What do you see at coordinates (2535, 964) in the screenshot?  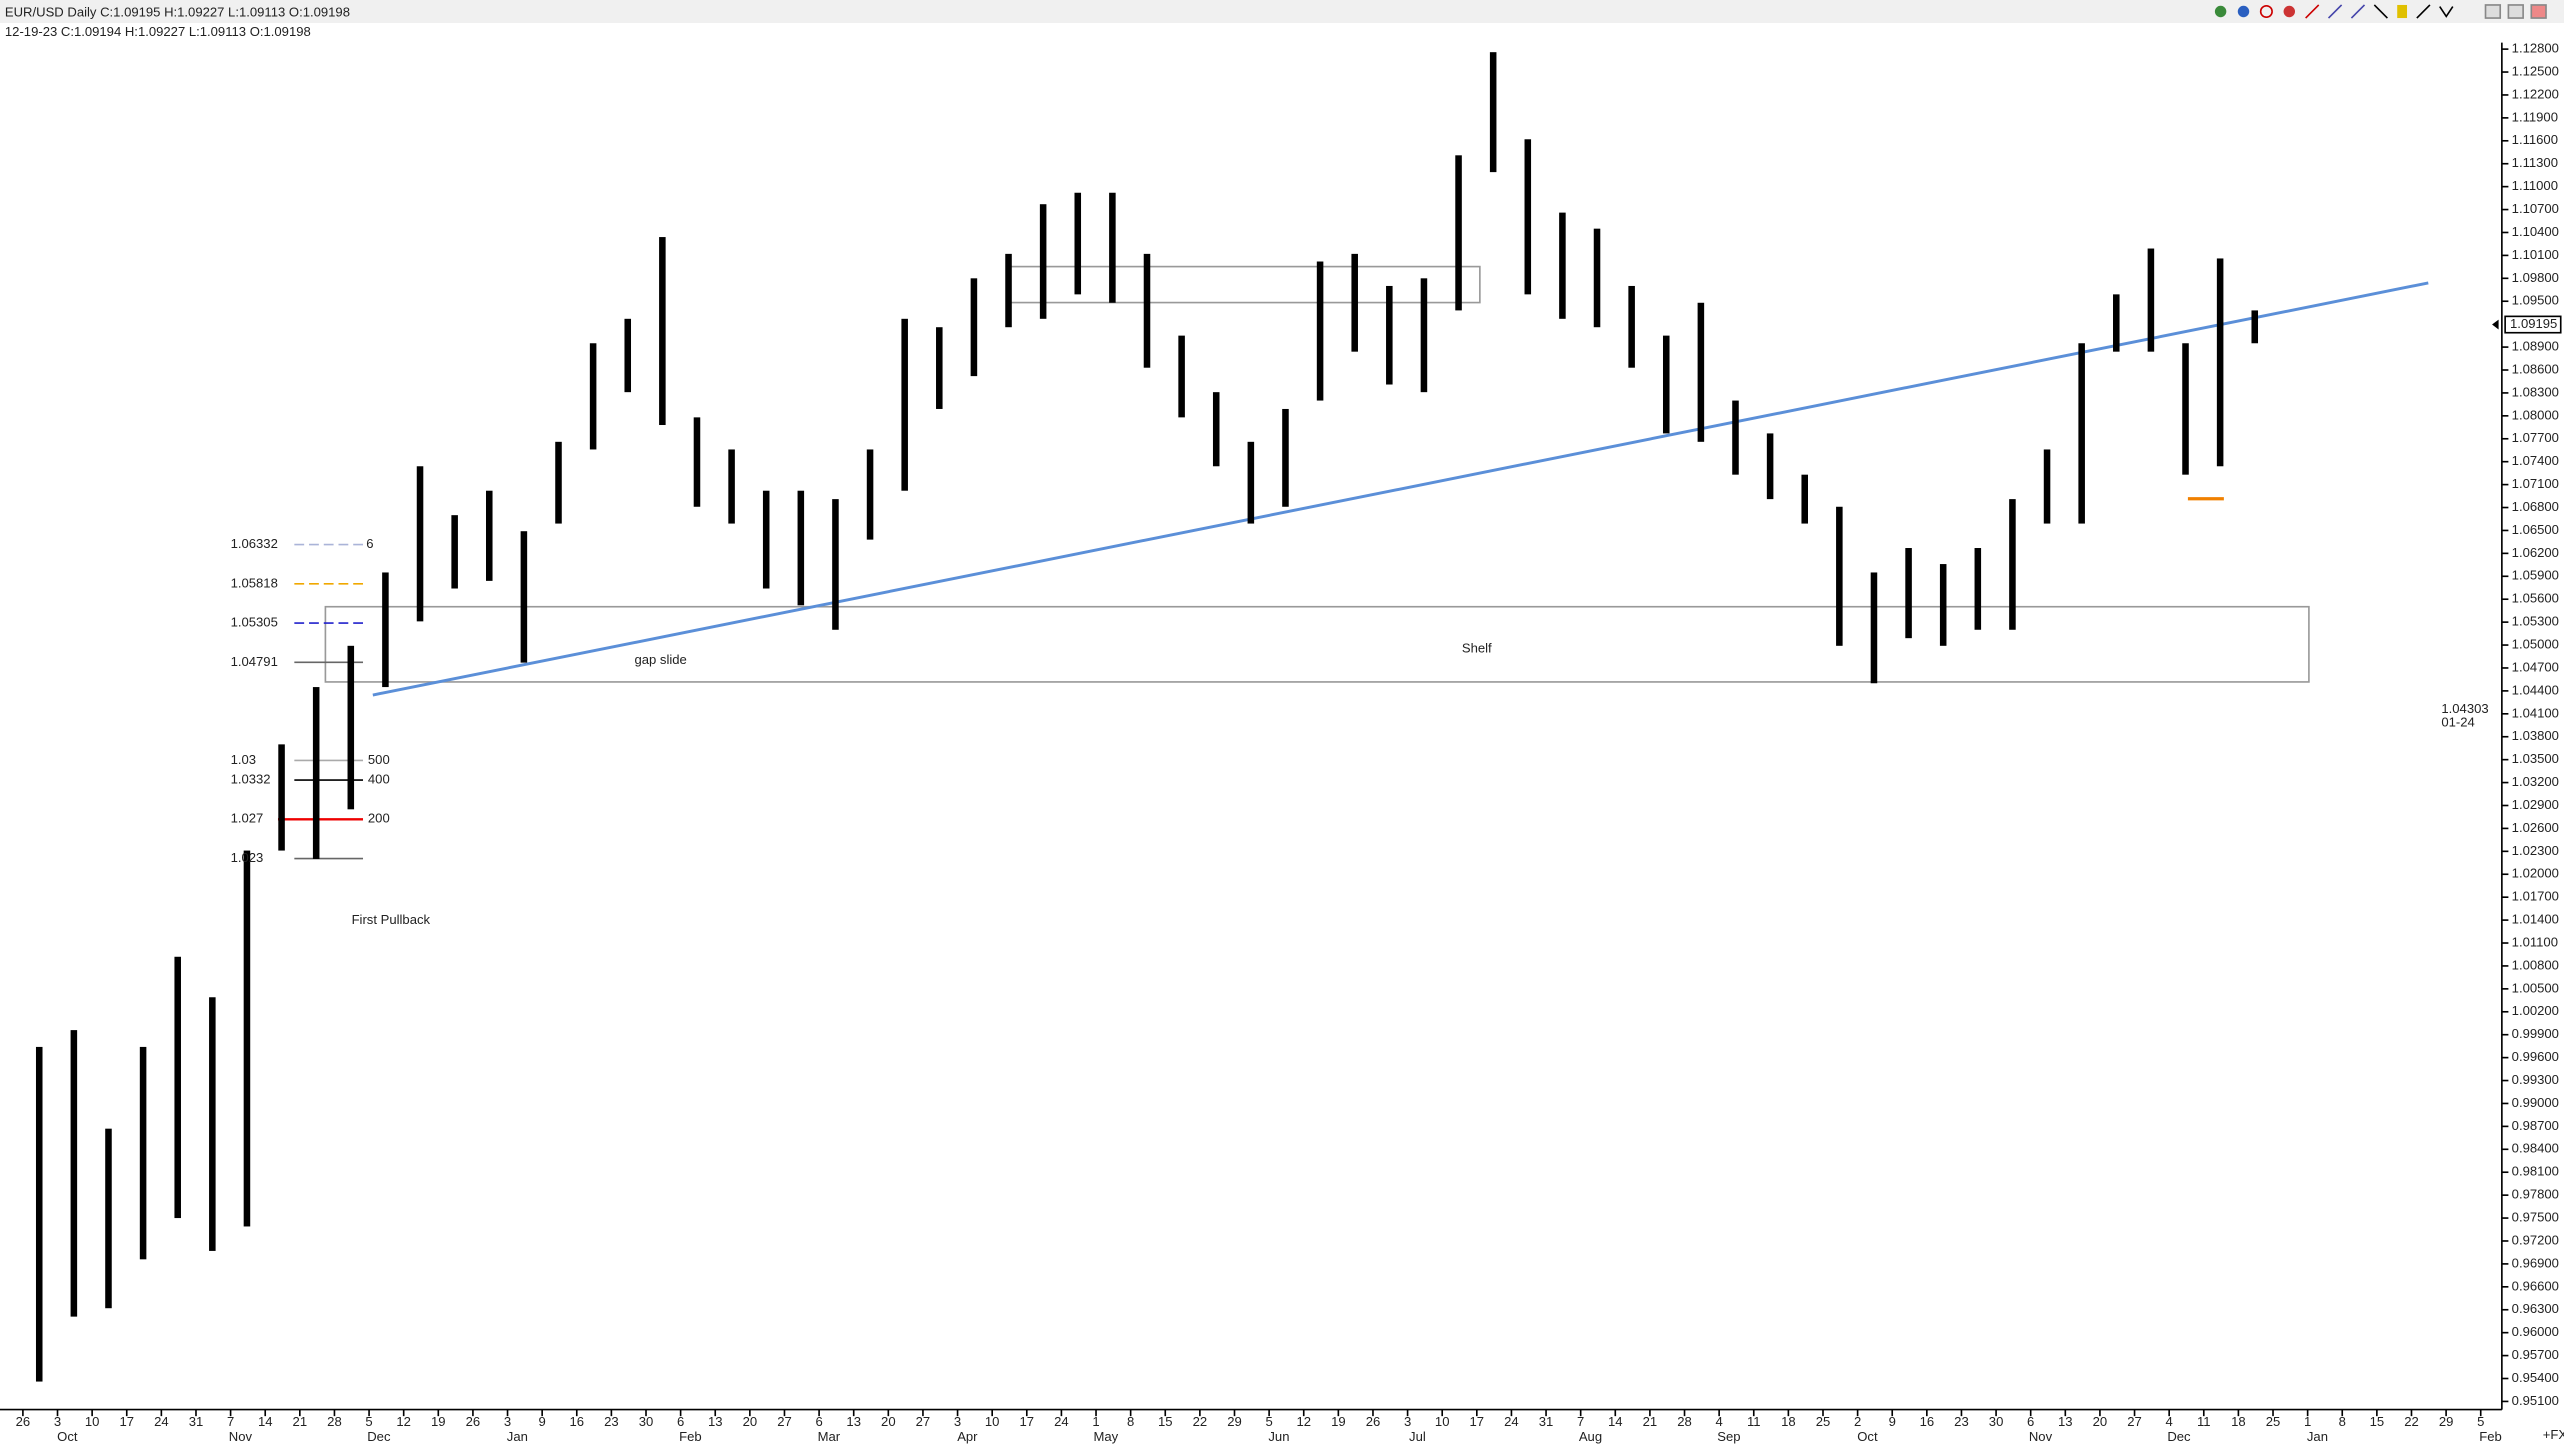 I see `y-tick-label: 1.00800` at bounding box center [2535, 964].